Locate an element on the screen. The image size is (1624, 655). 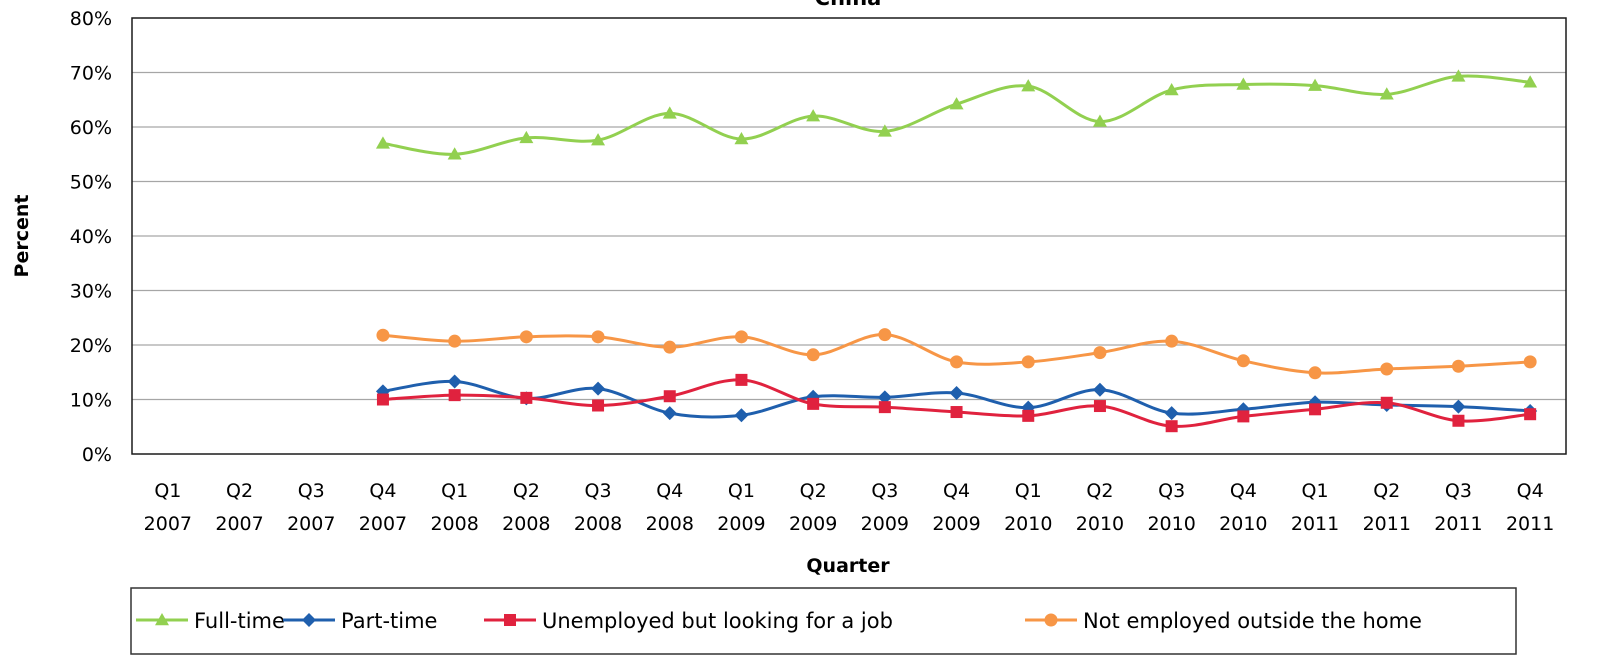
legend-label: Part-time is located at coordinates (389, 621).